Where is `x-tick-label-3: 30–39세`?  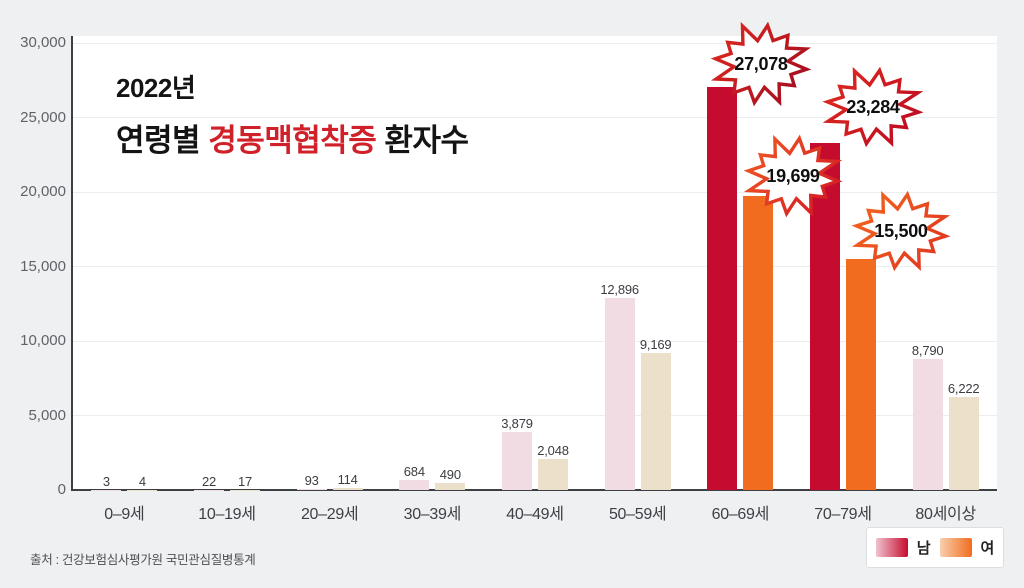
x-tick-label-3: 30–39세 is located at coordinates (432, 514).